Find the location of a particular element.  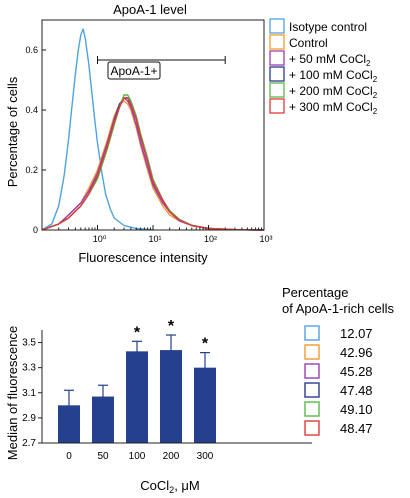

percentage-value-1: 42.96 is located at coordinates (356, 352).